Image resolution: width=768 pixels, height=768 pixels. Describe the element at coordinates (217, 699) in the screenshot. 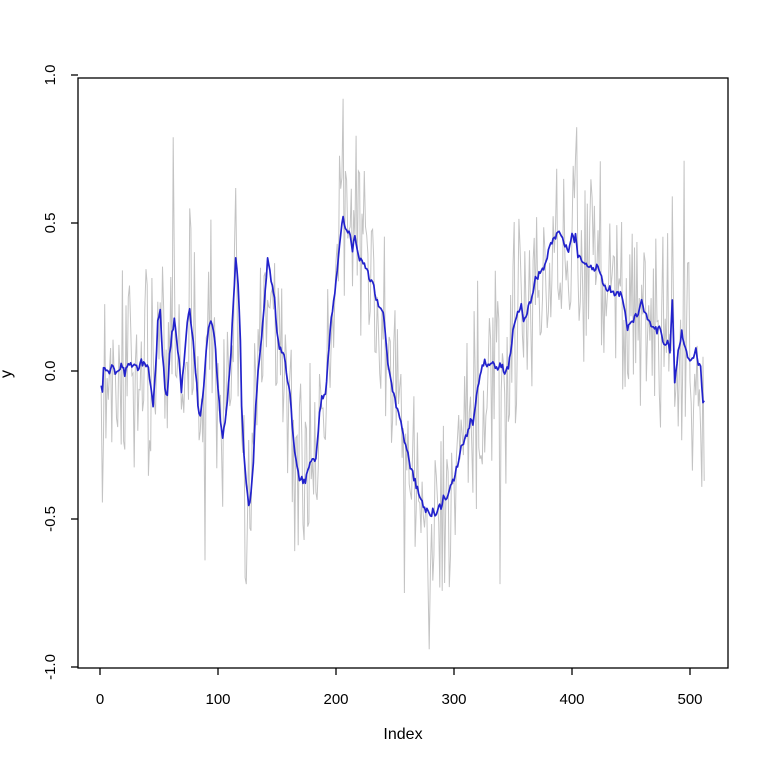

I see `x-tick-label: 100` at that location.